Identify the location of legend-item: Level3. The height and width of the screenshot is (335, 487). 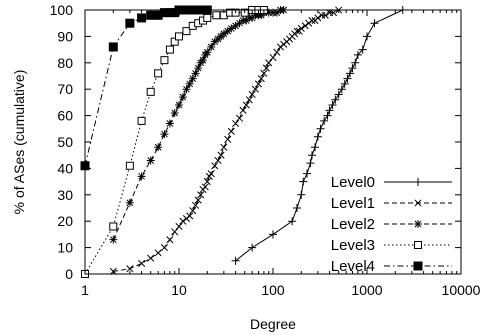
(391, 245).